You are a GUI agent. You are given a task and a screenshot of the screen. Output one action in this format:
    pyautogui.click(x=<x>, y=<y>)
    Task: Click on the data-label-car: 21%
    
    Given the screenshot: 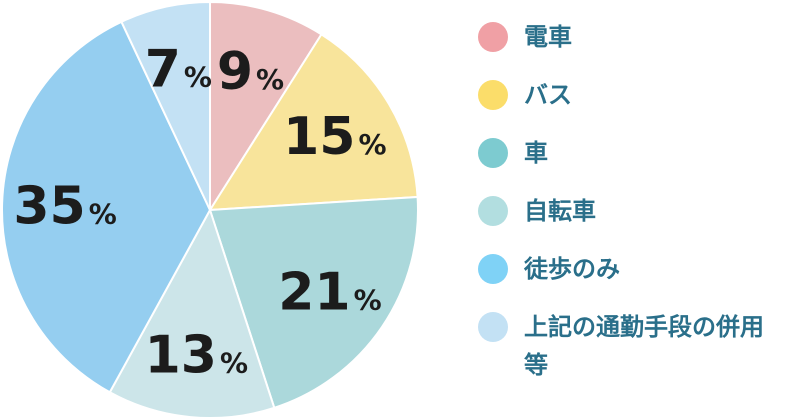 What is the action you would take?
    pyautogui.click(x=329, y=293)
    